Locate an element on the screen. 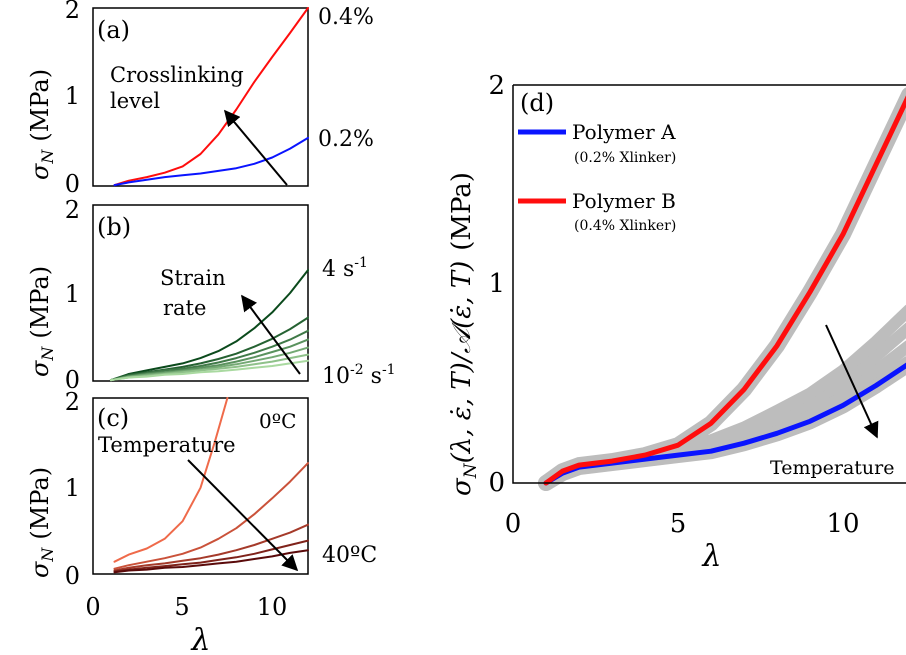 This screenshot has width=906, height=655. panel-c-xtick: 10 is located at coordinates (272, 607).